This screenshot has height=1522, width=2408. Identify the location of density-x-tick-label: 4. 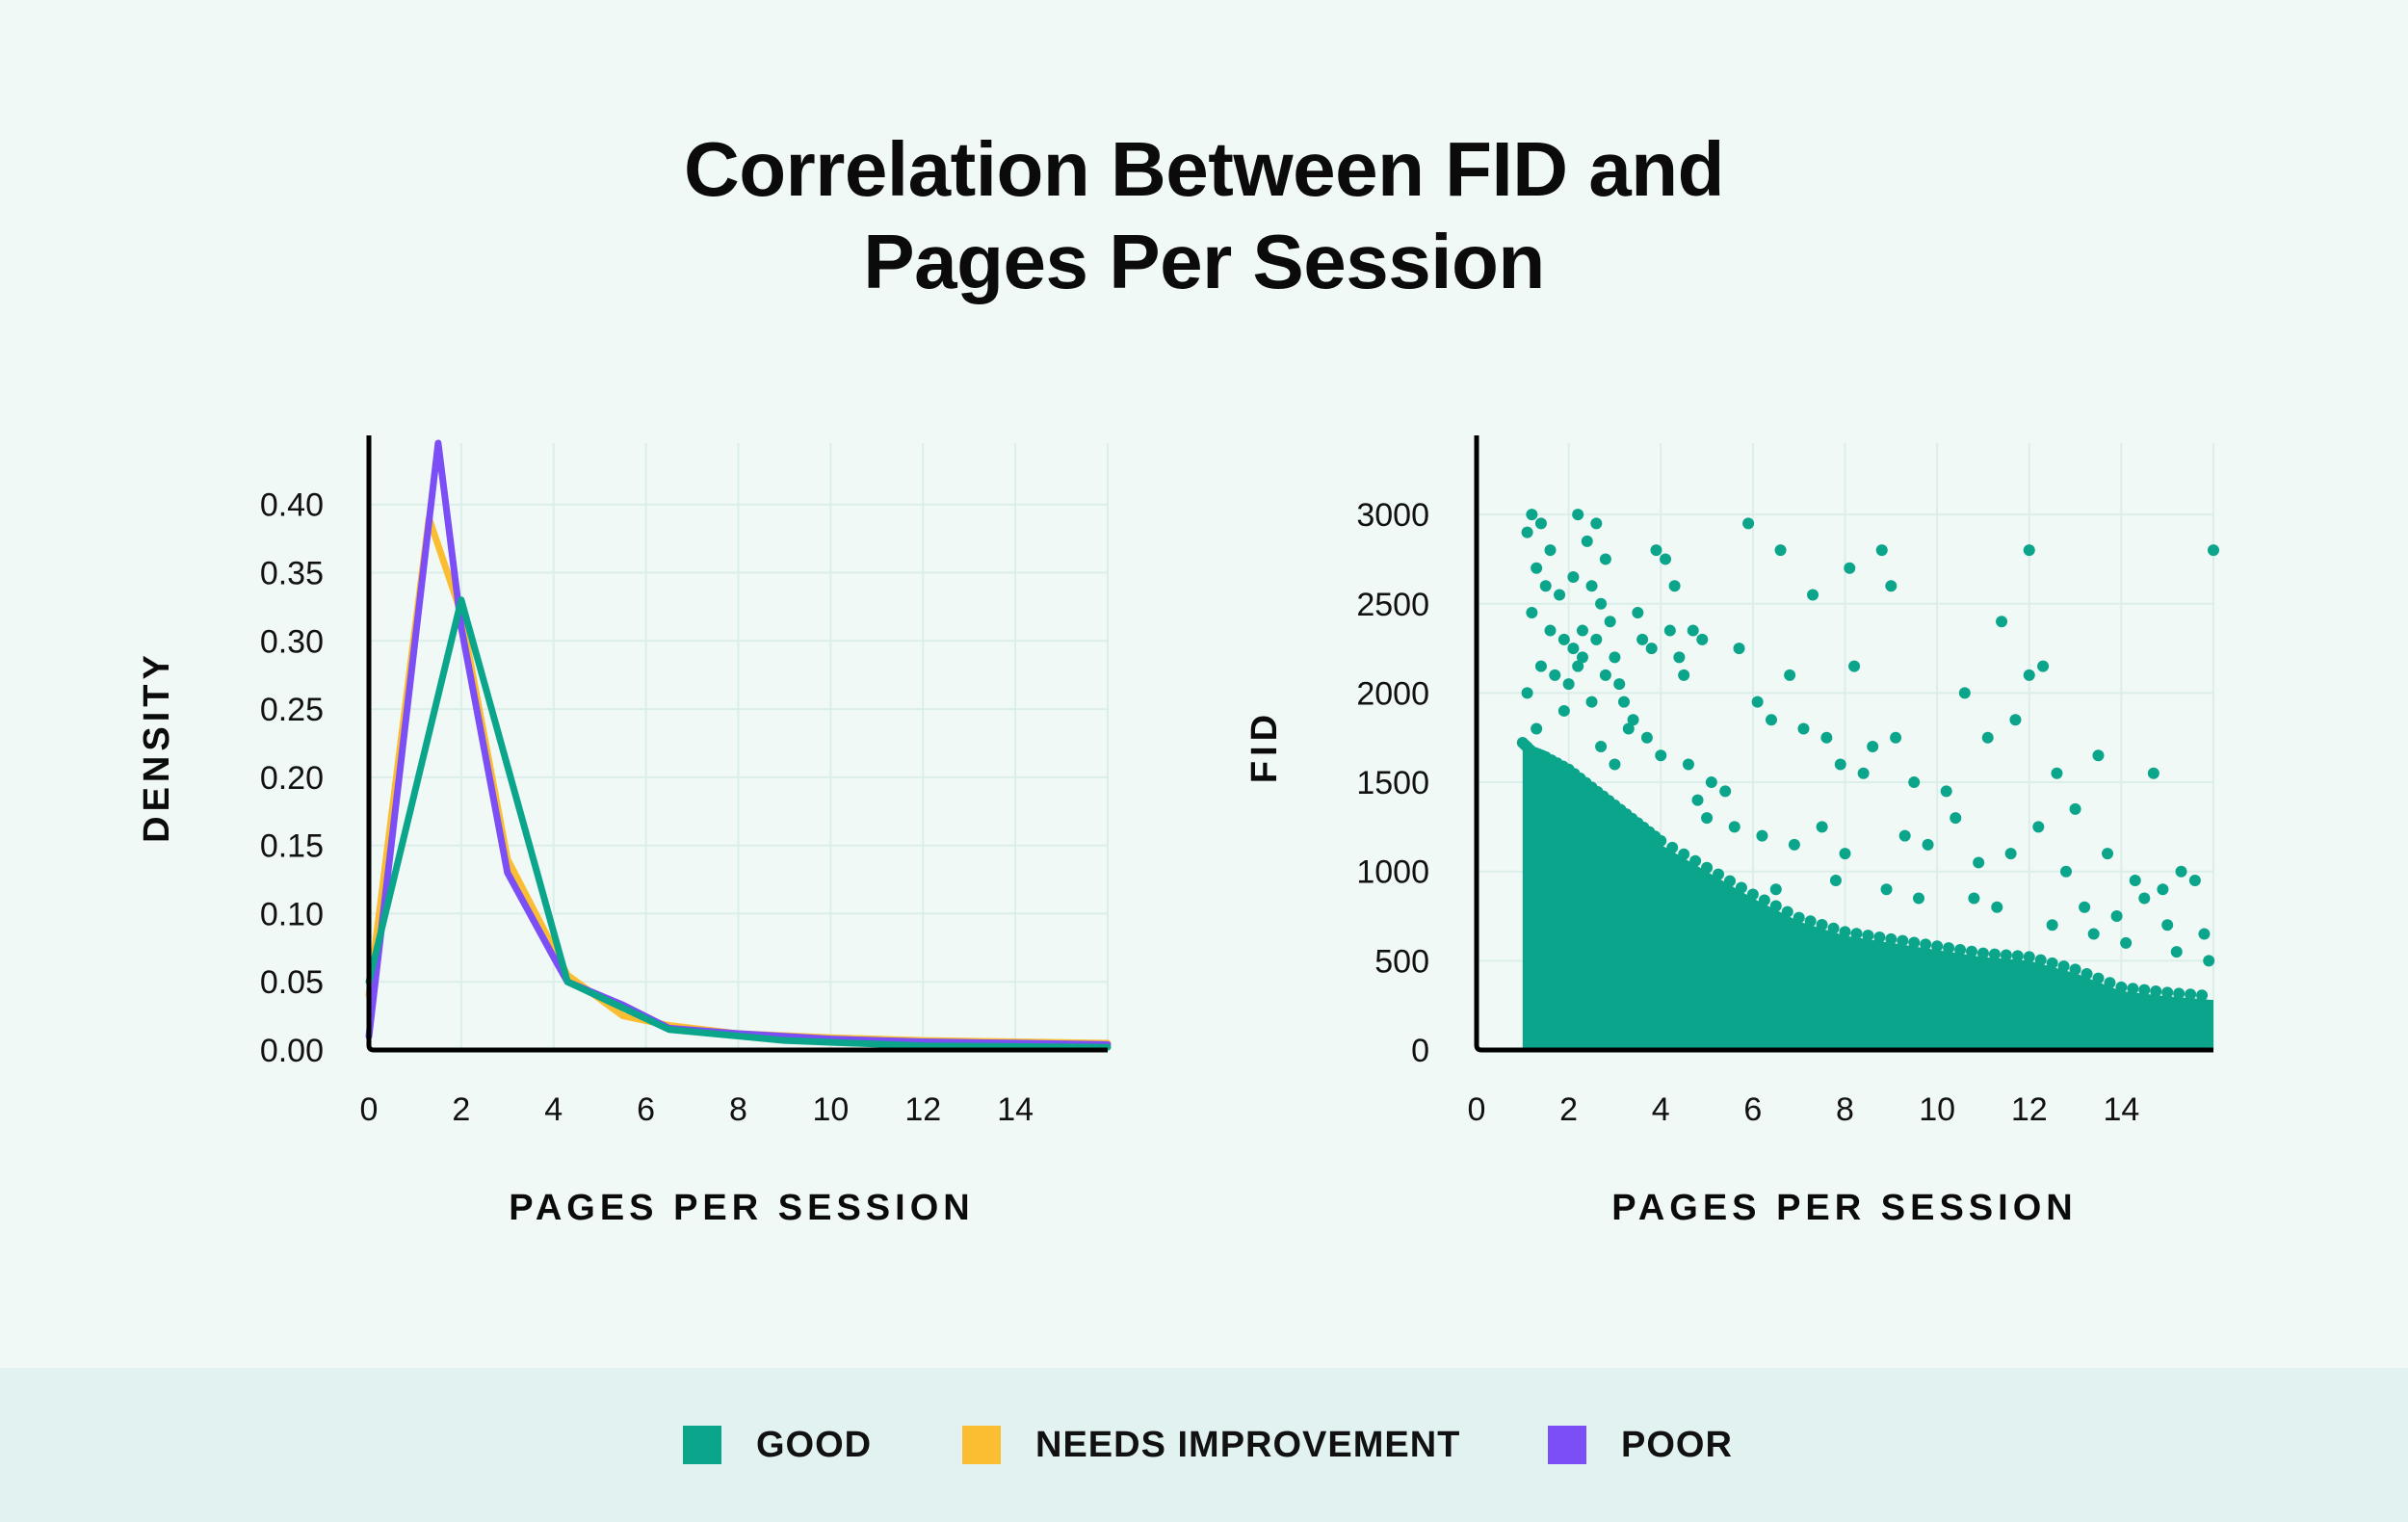
(553, 1109).